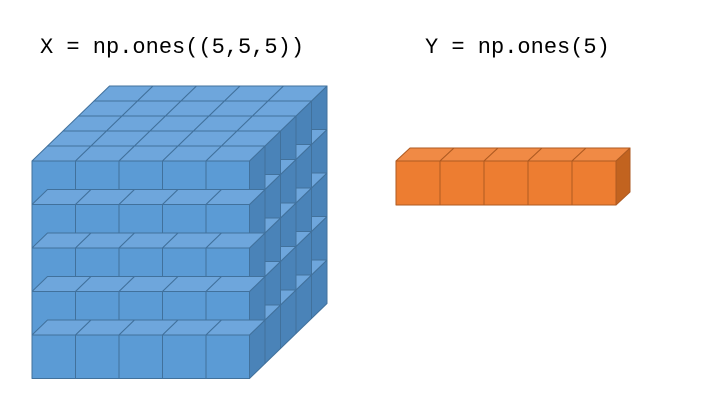 This screenshot has width=720, height=403. Describe the element at coordinates (517, 47) in the screenshot. I see `array-y-label: Y = np.ones(5)` at that location.